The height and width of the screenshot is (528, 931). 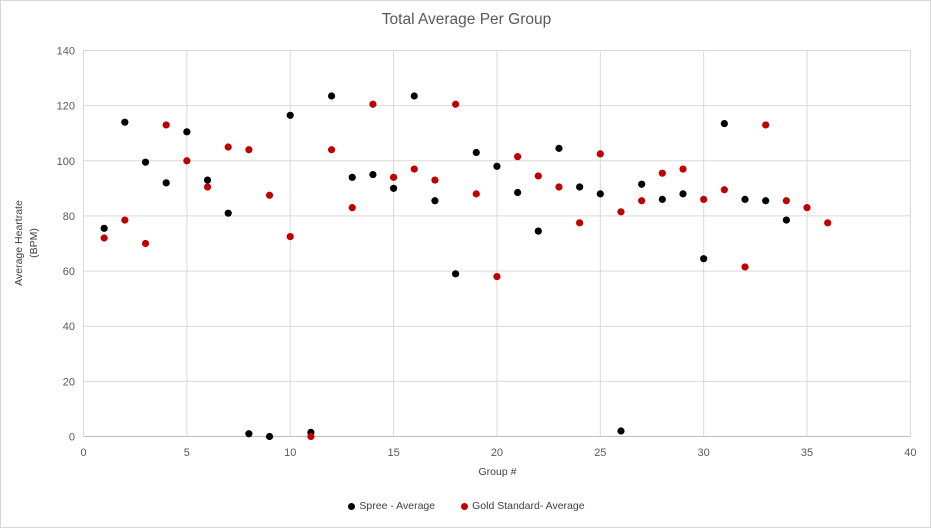 I want to click on x-tick-label: 0, so click(x=83, y=453).